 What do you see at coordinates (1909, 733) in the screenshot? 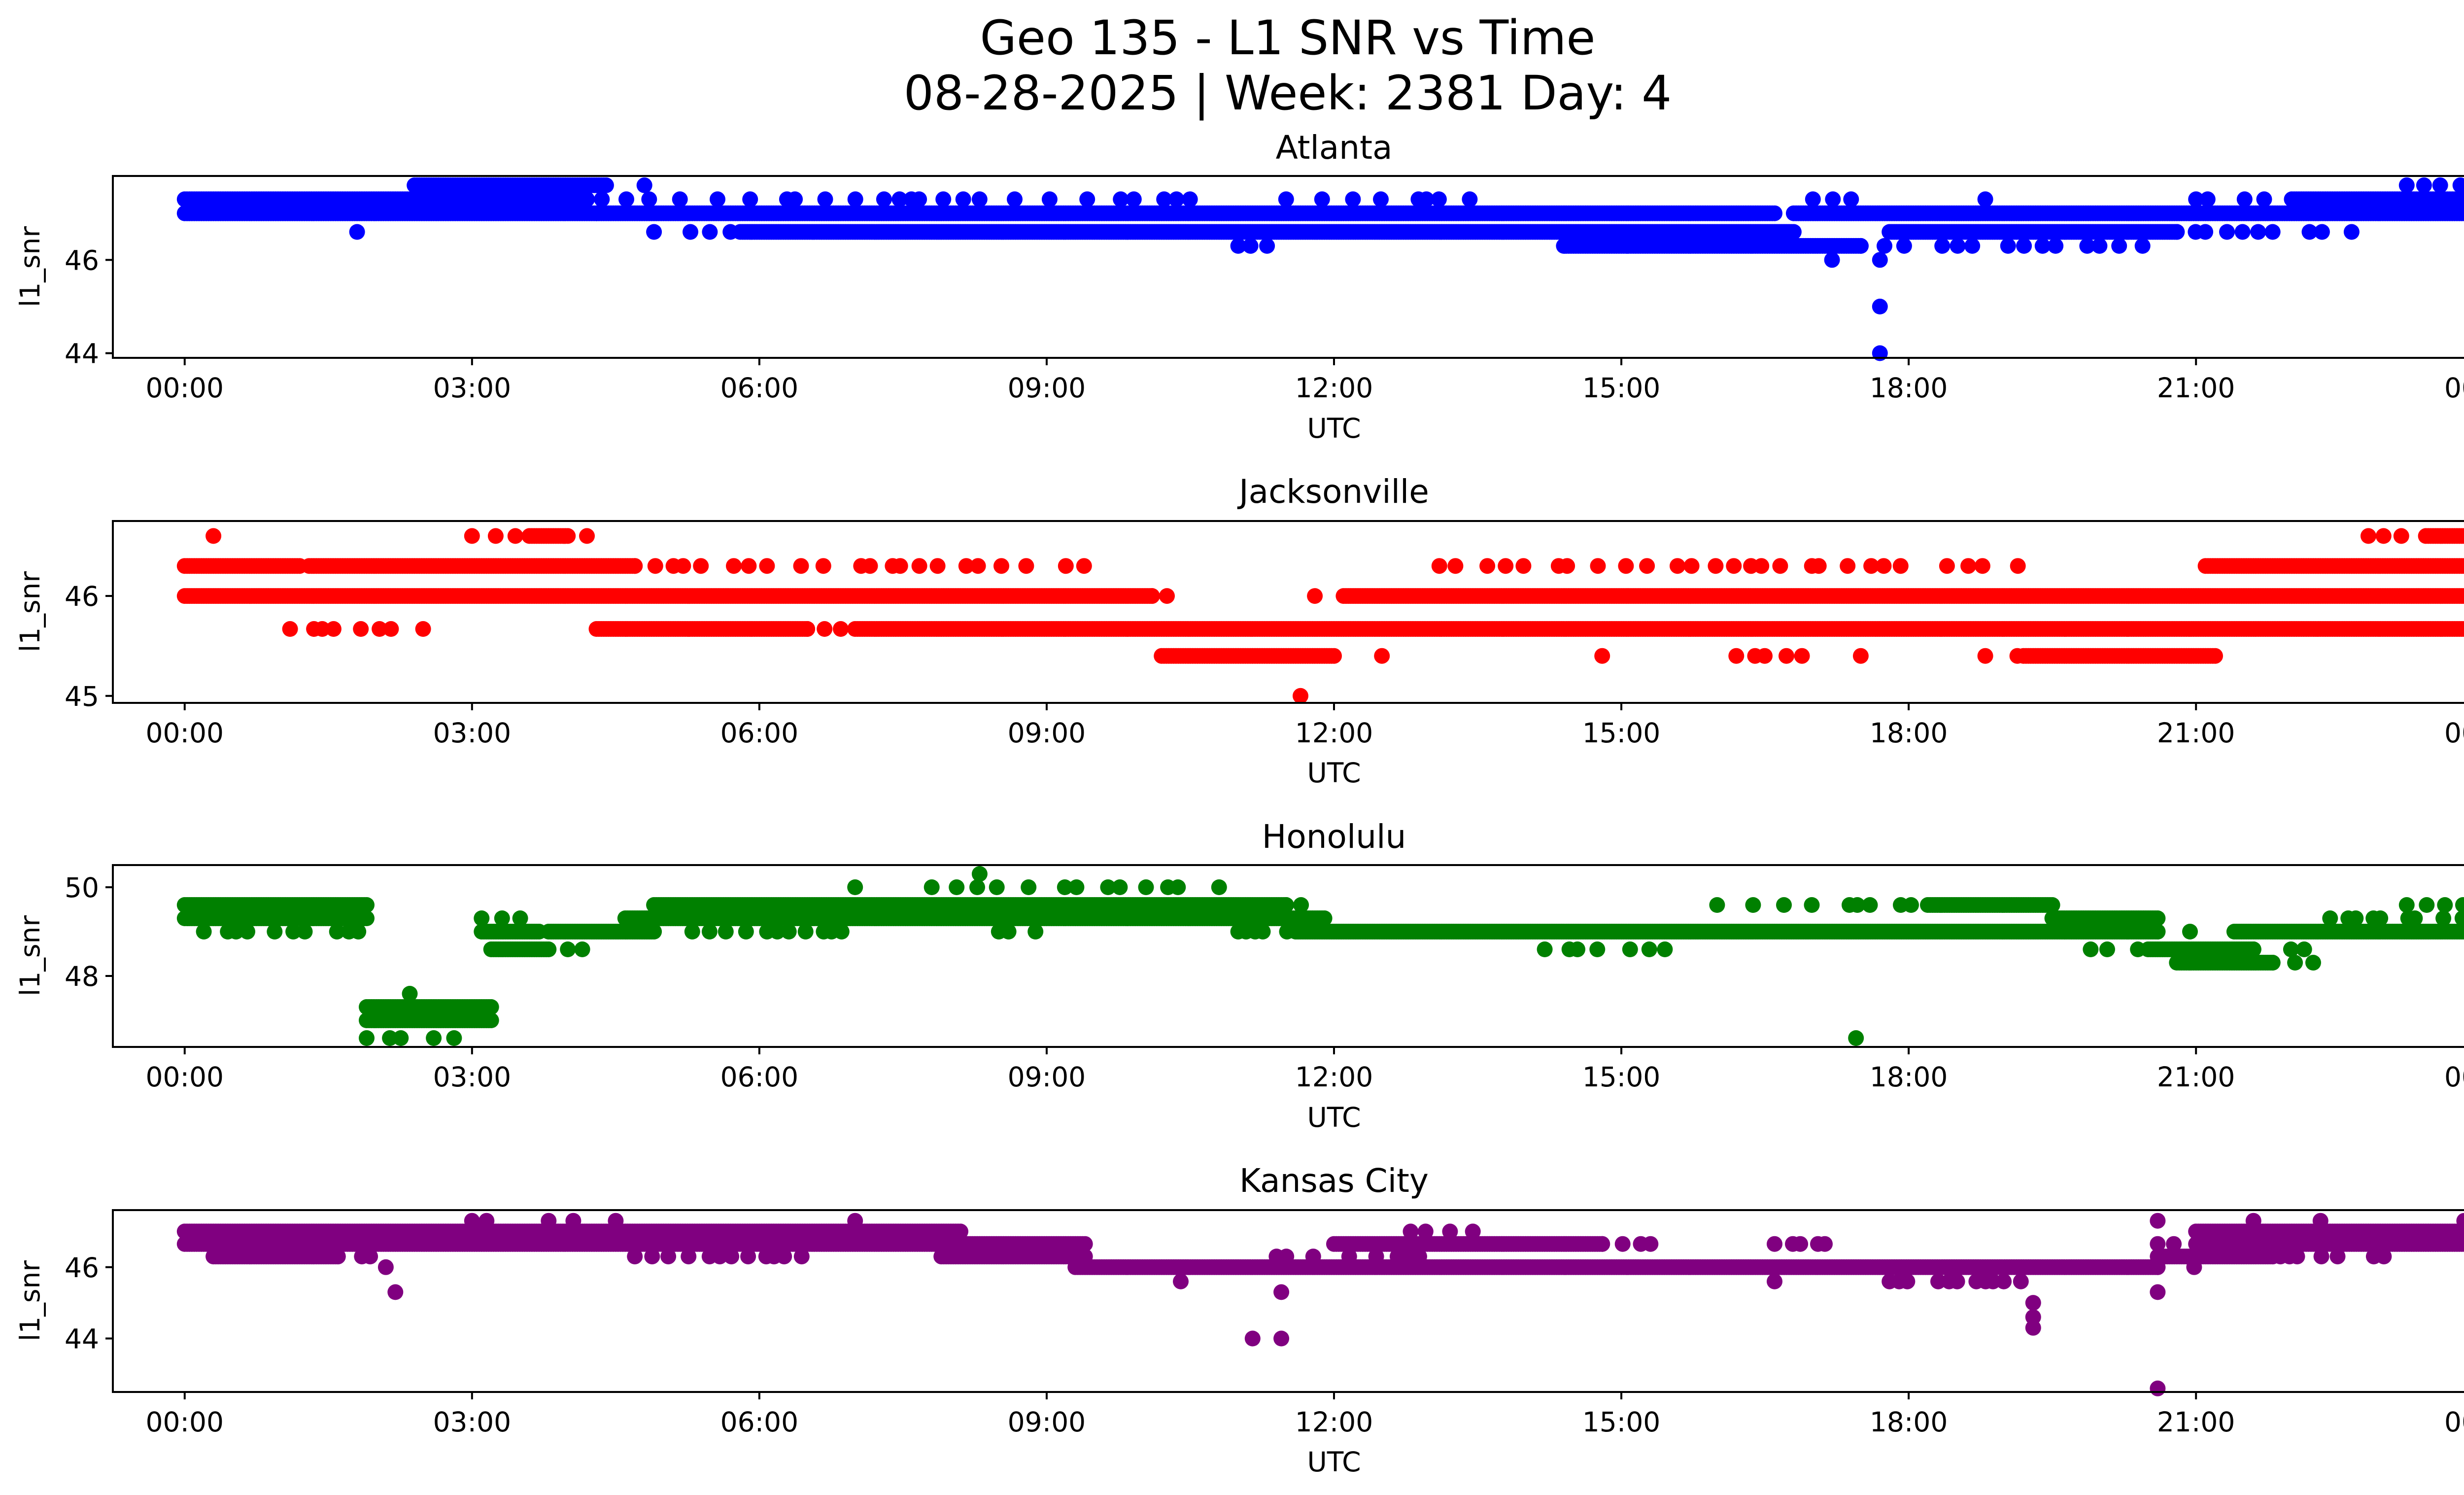
I see `x-tick-label: 18:00` at bounding box center [1909, 733].